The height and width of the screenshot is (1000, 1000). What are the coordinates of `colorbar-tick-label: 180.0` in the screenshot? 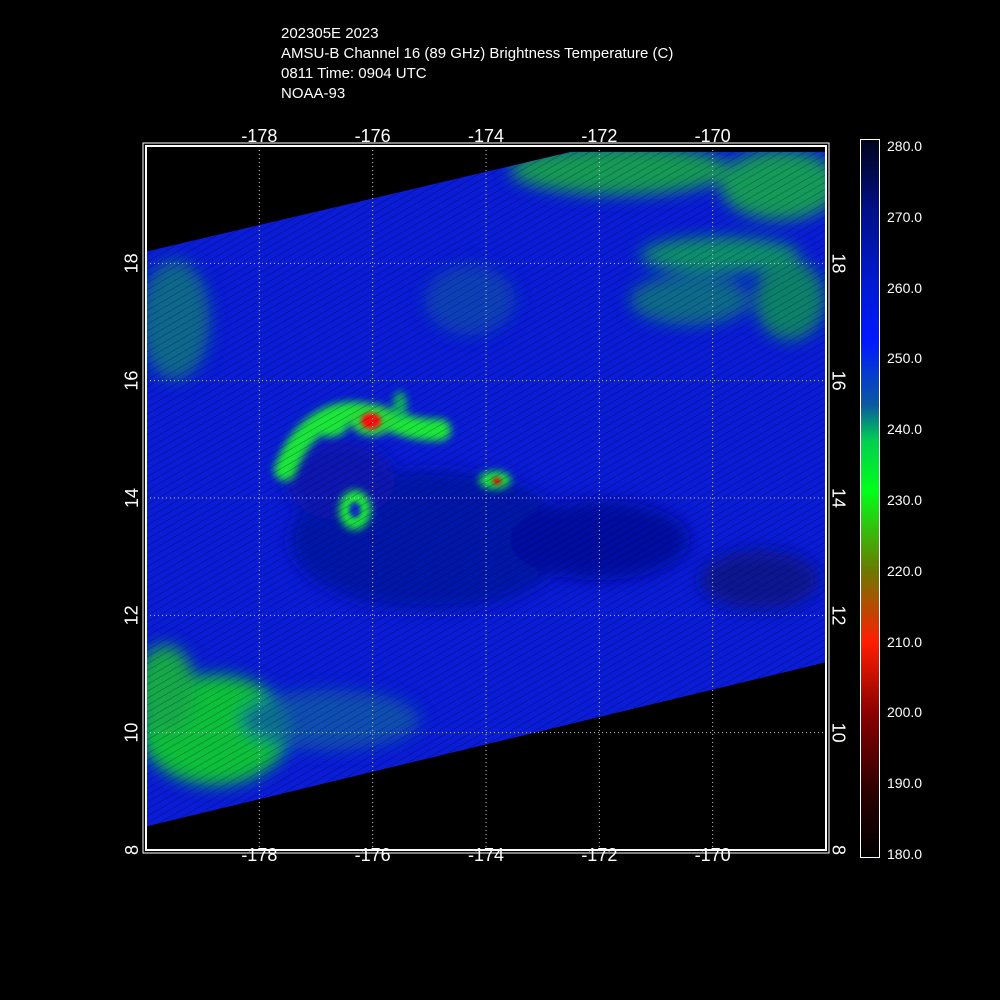 It's located at (905, 854).